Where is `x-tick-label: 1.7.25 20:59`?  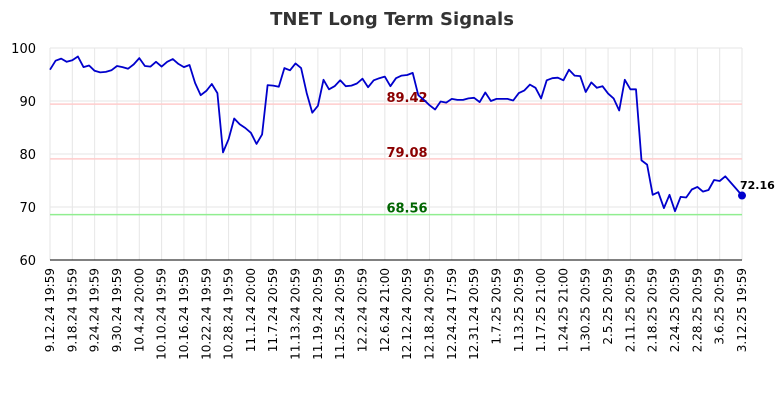 x-tick-label: 1.7.25 20:59 is located at coordinates (496, 306).